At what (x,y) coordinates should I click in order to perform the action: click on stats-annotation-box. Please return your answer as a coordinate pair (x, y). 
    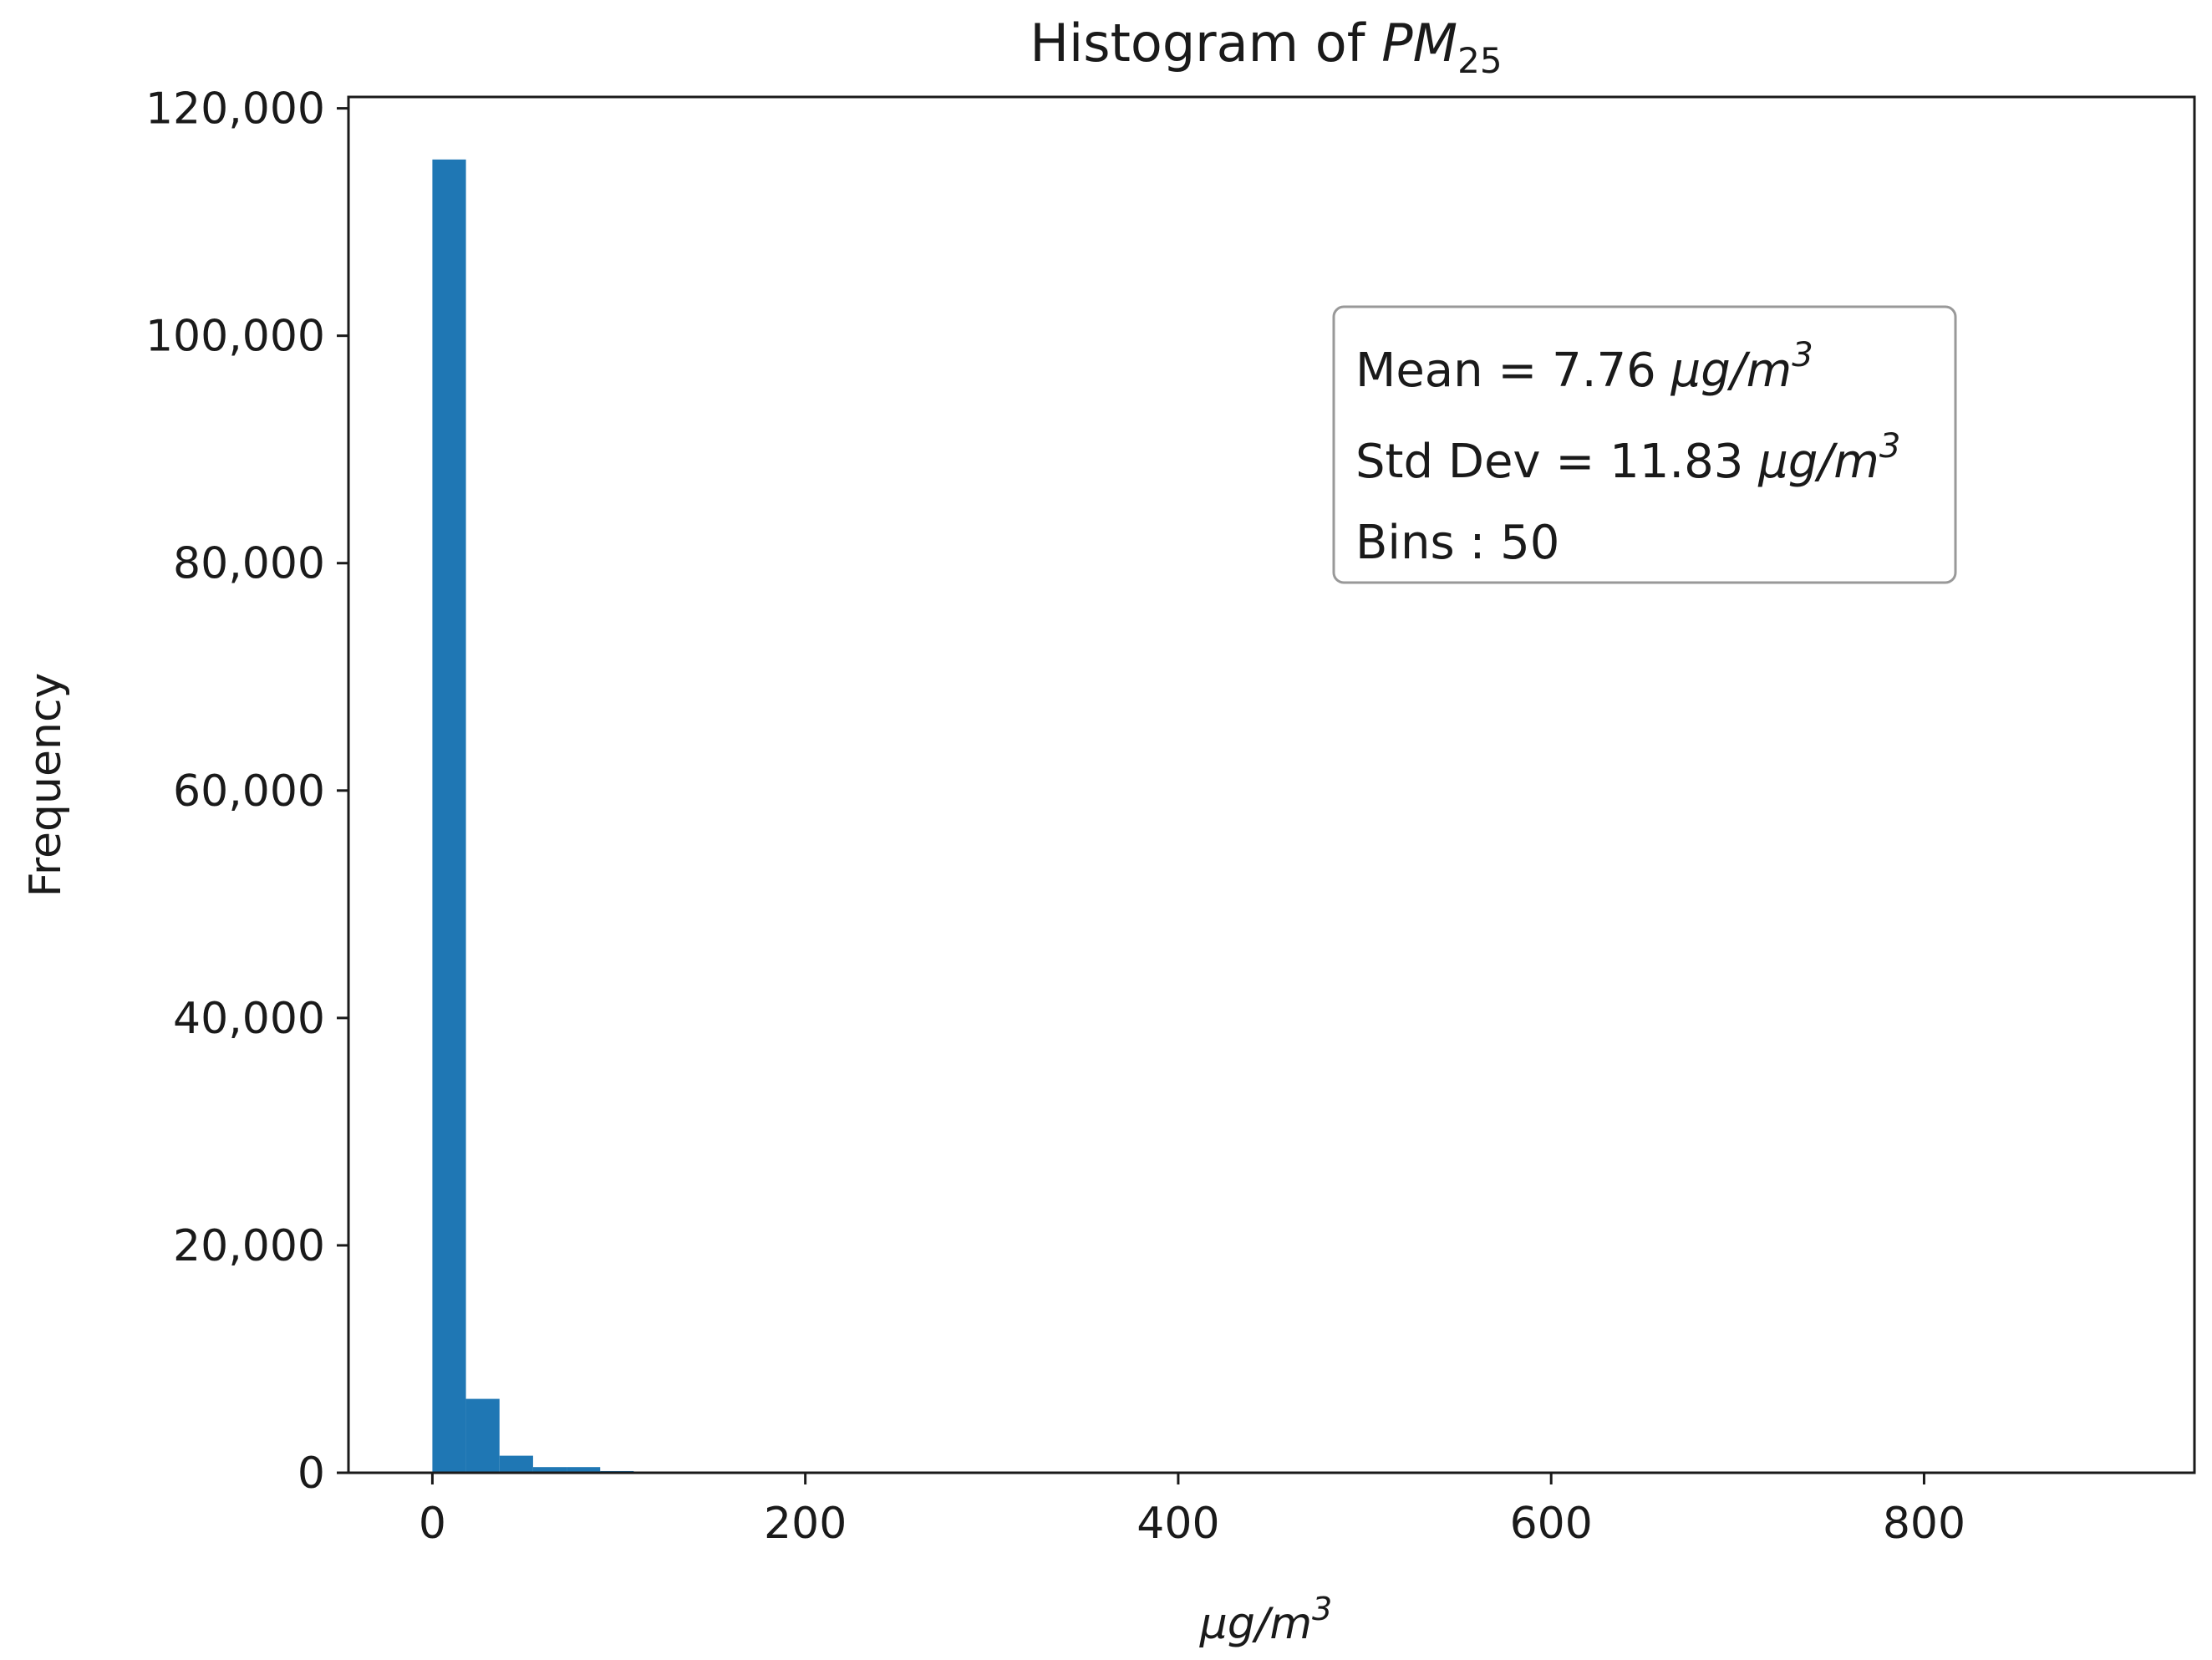
    Looking at the image, I should click on (1644, 444).